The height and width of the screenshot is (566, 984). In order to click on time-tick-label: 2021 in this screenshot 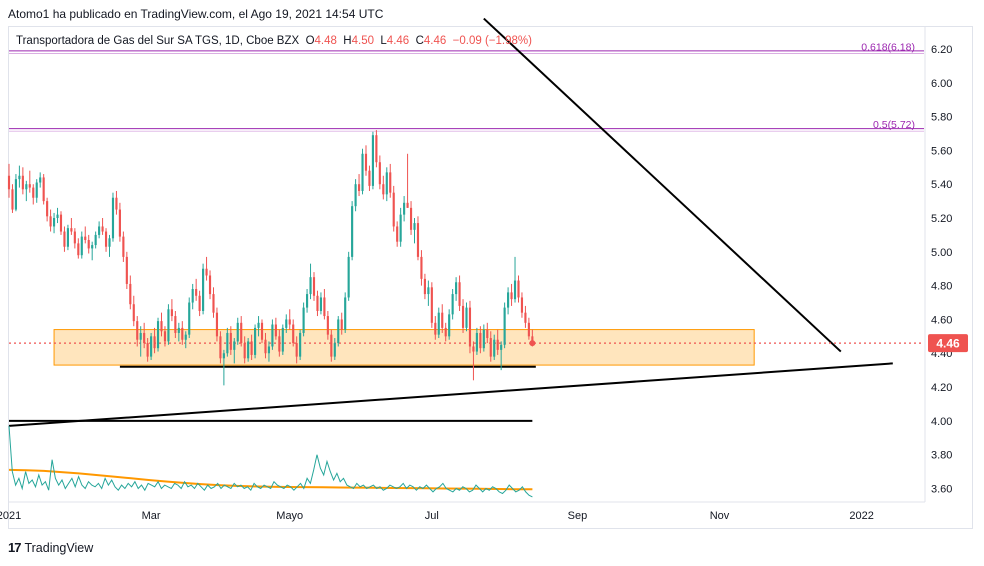, I will do `click(10, 516)`.